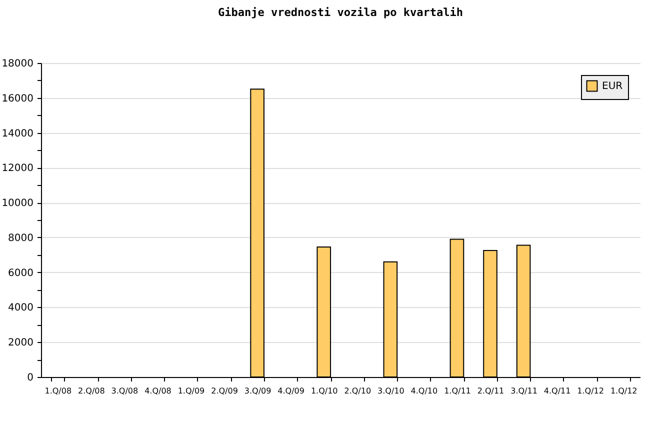 Image resolution: width=660 pixels, height=440 pixels. I want to click on y-tick-label: 6000, so click(21, 273).